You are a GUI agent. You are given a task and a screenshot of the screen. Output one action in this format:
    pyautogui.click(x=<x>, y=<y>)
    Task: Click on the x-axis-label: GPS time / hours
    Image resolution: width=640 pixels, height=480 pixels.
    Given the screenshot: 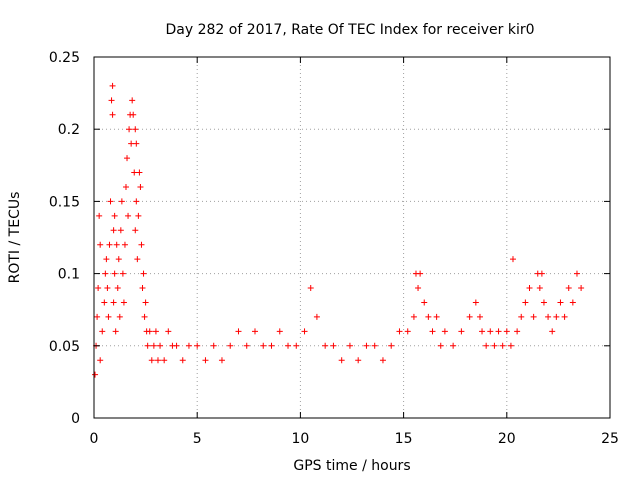 What is the action you would take?
    pyautogui.click(x=351, y=466)
    